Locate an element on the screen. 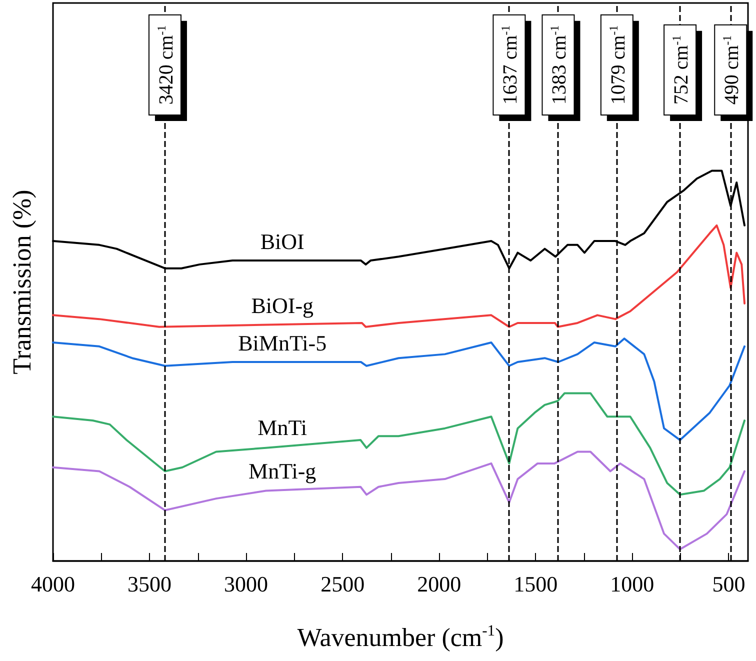 The height and width of the screenshot is (661, 756). x-tick-label: 4000 is located at coordinates (53, 584).